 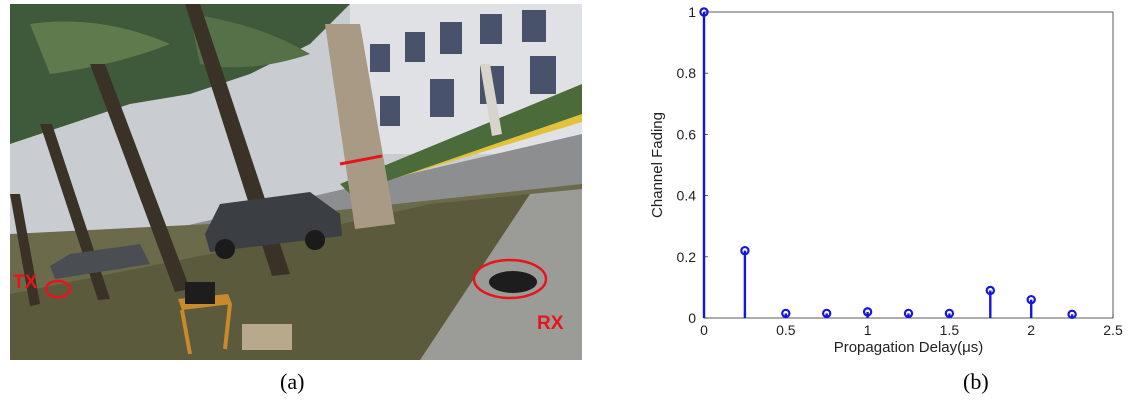 What do you see at coordinates (909, 347) in the screenshot?
I see `x-axis-title: Propagation Delay(μs)` at bounding box center [909, 347].